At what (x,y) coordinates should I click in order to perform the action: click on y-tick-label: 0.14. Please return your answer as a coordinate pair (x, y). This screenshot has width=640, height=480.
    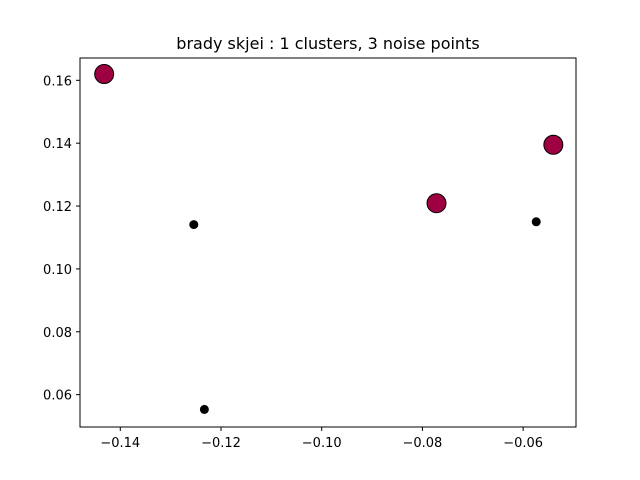
    Looking at the image, I should click on (57, 144).